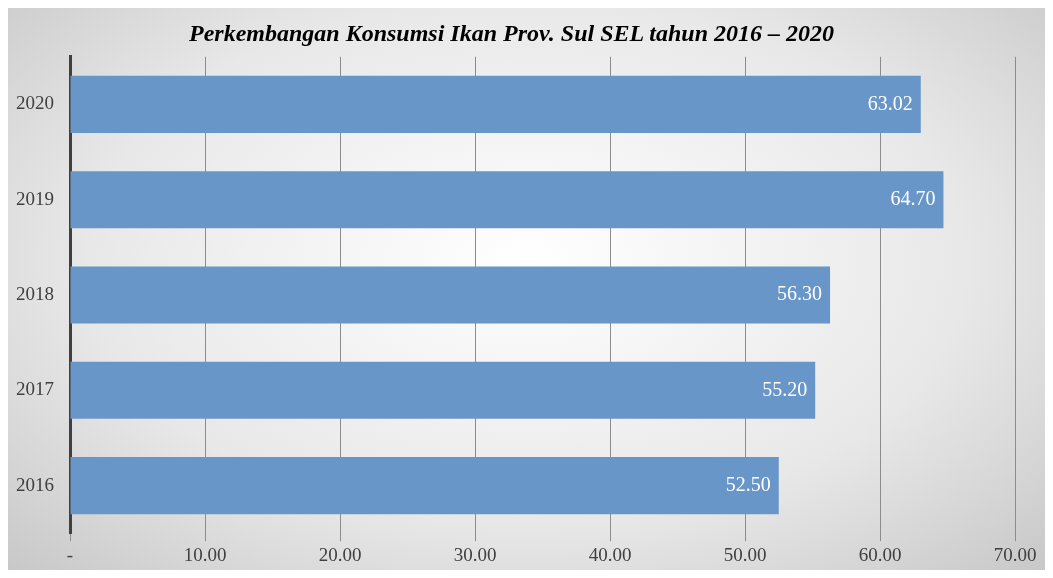 The height and width of the screenshot is (578, 1053). What do you see at coordinates (475, 554) in the screenshot?
I see `x-tick-label: 30.00` at bounding box center [475, 554].